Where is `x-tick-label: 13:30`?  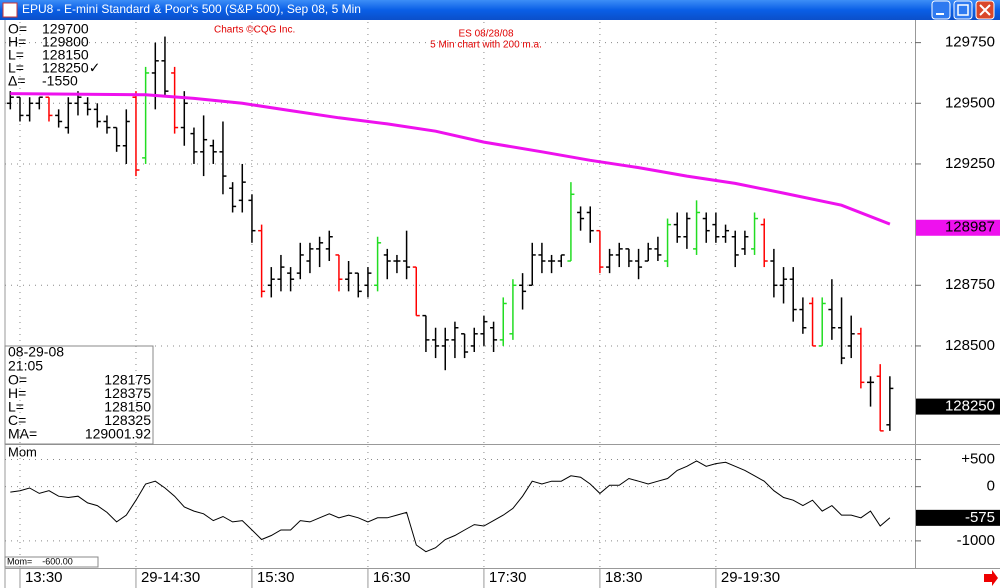
x-tick-label: 13:30 is located at coordinates (44, 577).